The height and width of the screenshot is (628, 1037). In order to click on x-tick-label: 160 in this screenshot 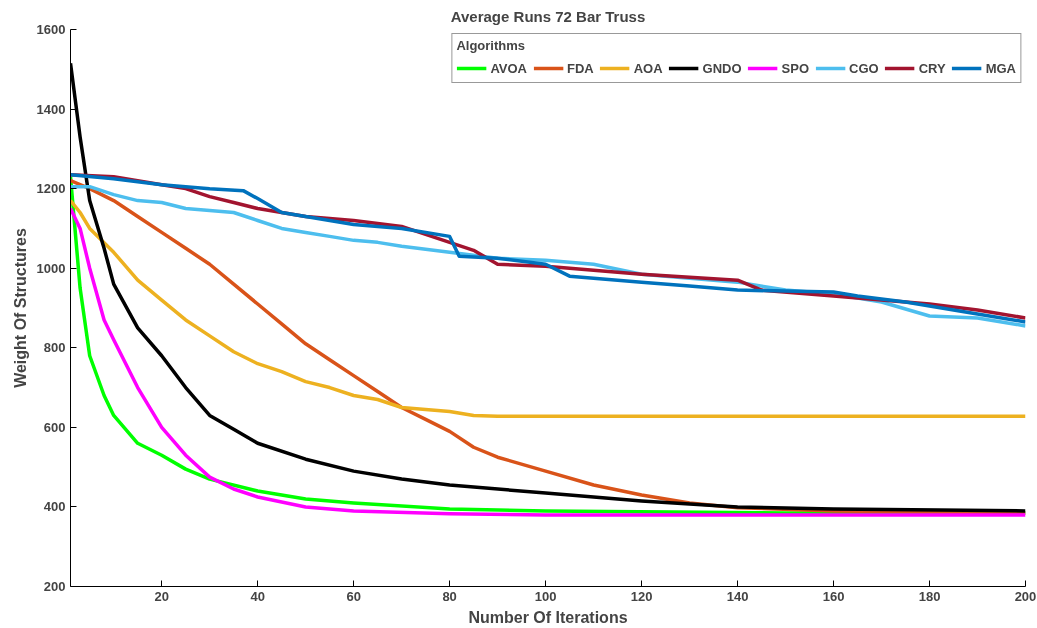, I will do `click(833, 596)`.